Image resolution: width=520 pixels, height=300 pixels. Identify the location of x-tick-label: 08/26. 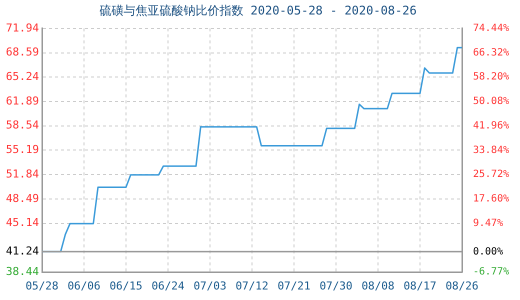
(462, 285).